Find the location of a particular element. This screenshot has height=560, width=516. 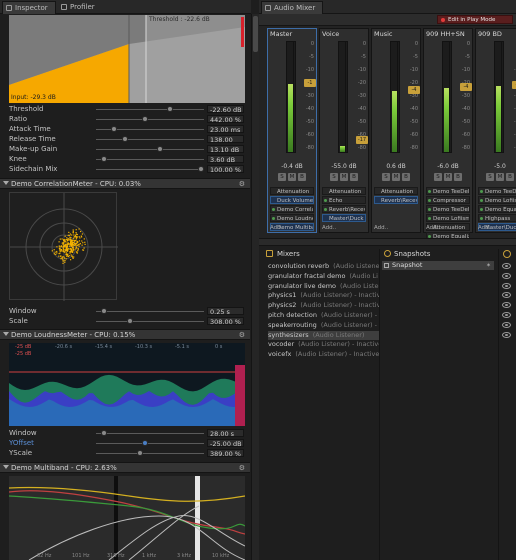

multiband-header: Demo Multiband - CPU: 2.63% ⚙ is located at coordinates (125, 467).